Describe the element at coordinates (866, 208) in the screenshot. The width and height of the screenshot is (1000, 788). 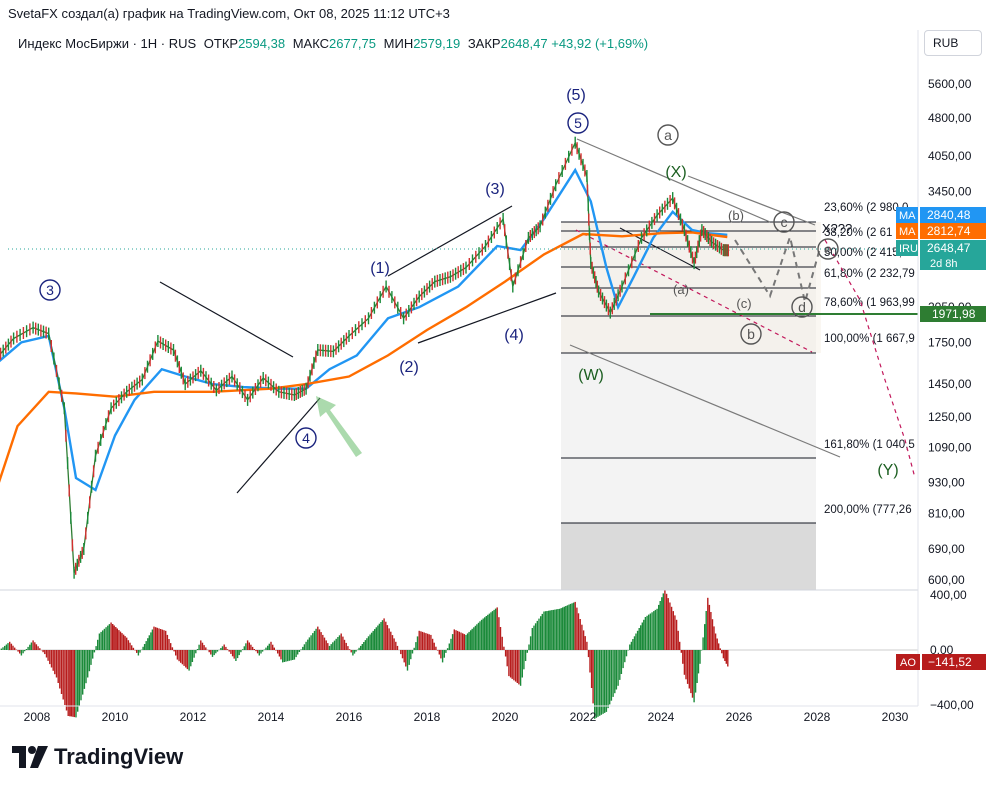
I see `fib-level-label: 23,60% (2 980,0` at that location.